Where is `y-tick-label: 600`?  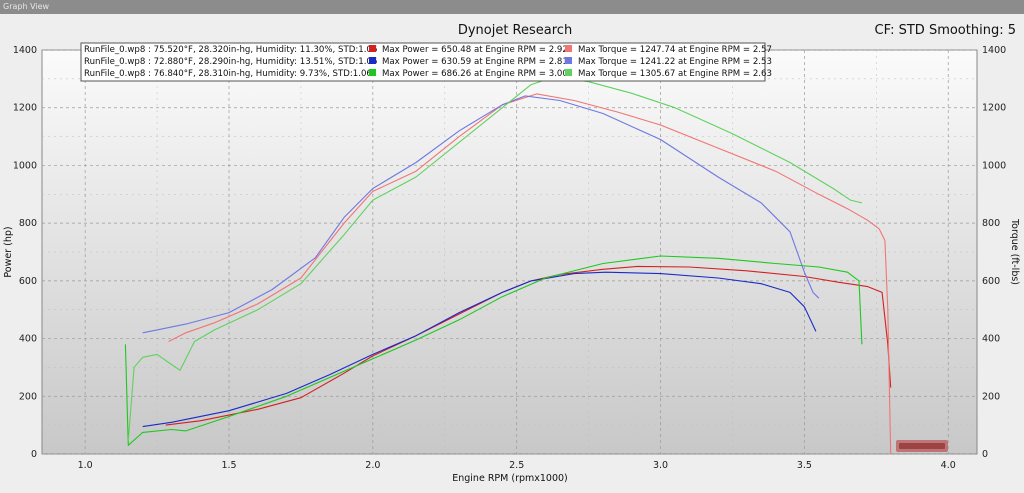
y-tick-label: 600 is located at coordinates (28, 281).